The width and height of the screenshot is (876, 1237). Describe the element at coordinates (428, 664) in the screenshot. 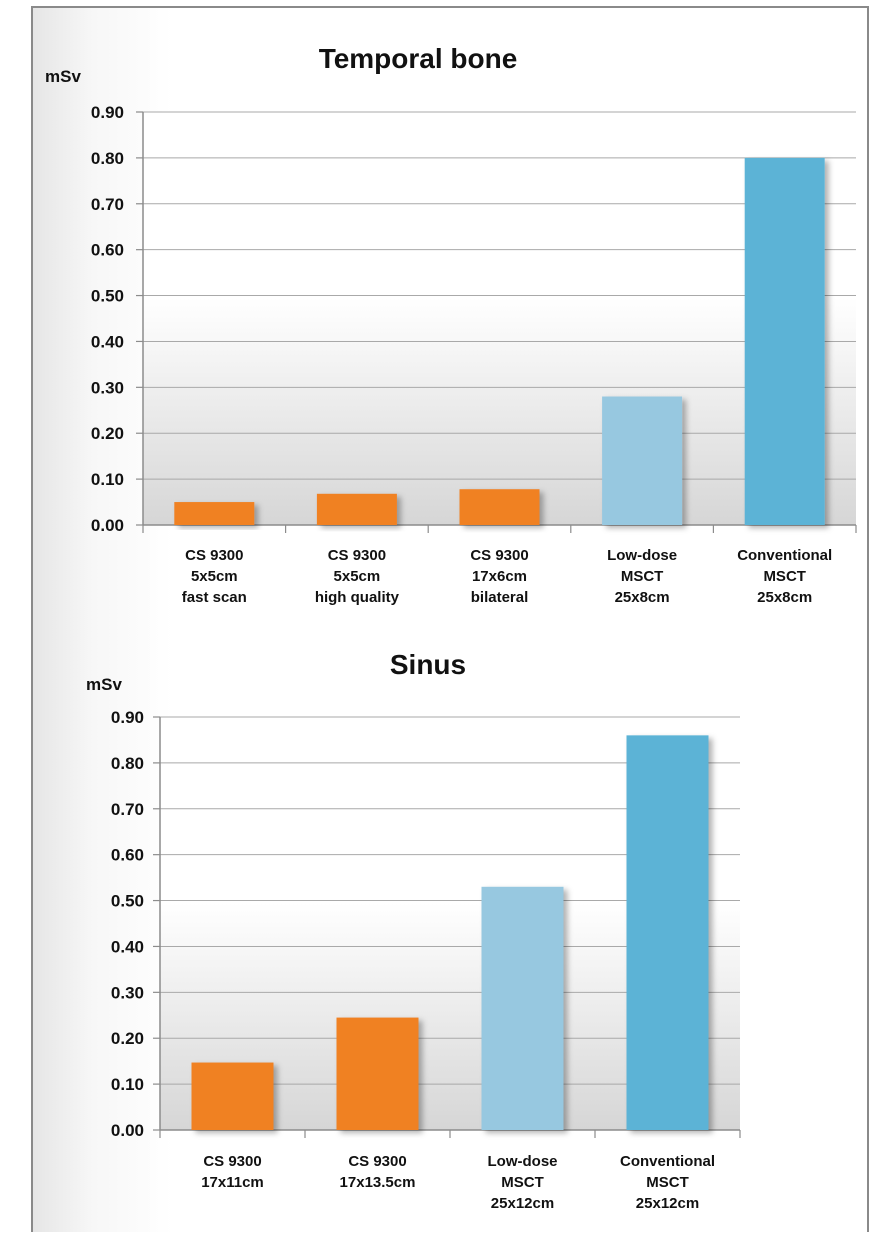

I see `chart-title: Sinus` at that location.